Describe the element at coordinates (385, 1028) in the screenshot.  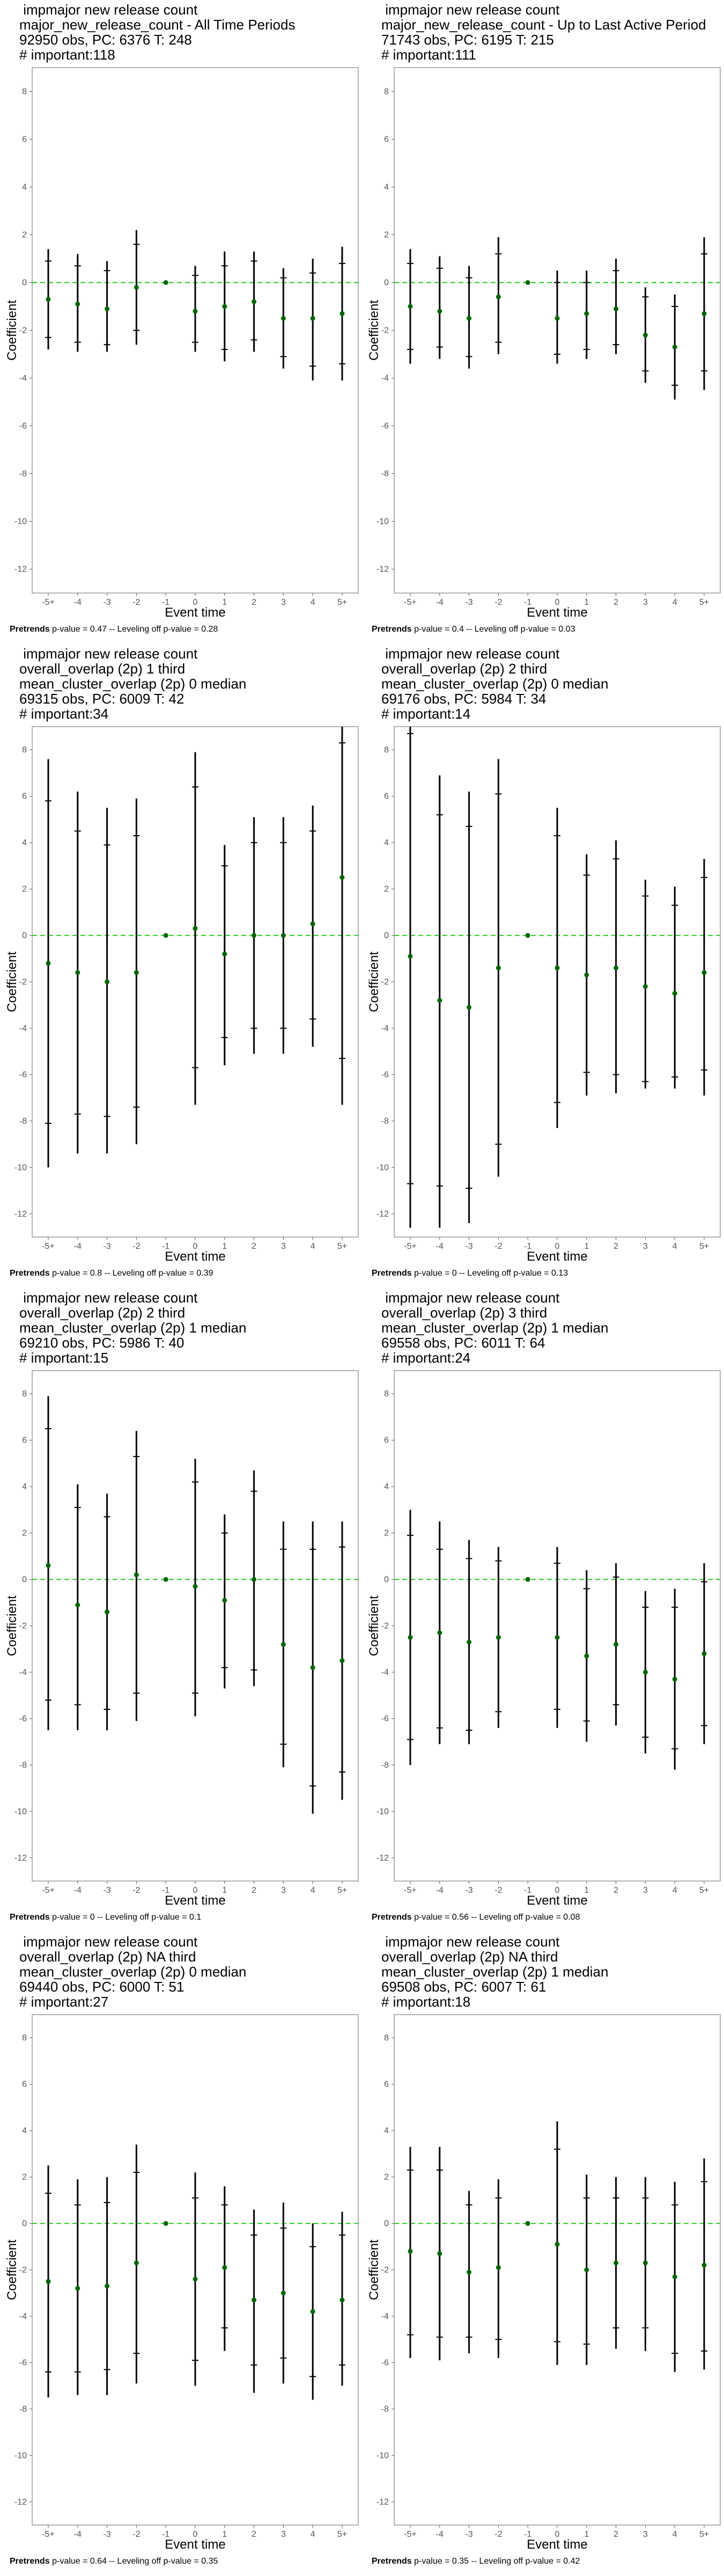
I see `y-tick-label: -4` at that location.